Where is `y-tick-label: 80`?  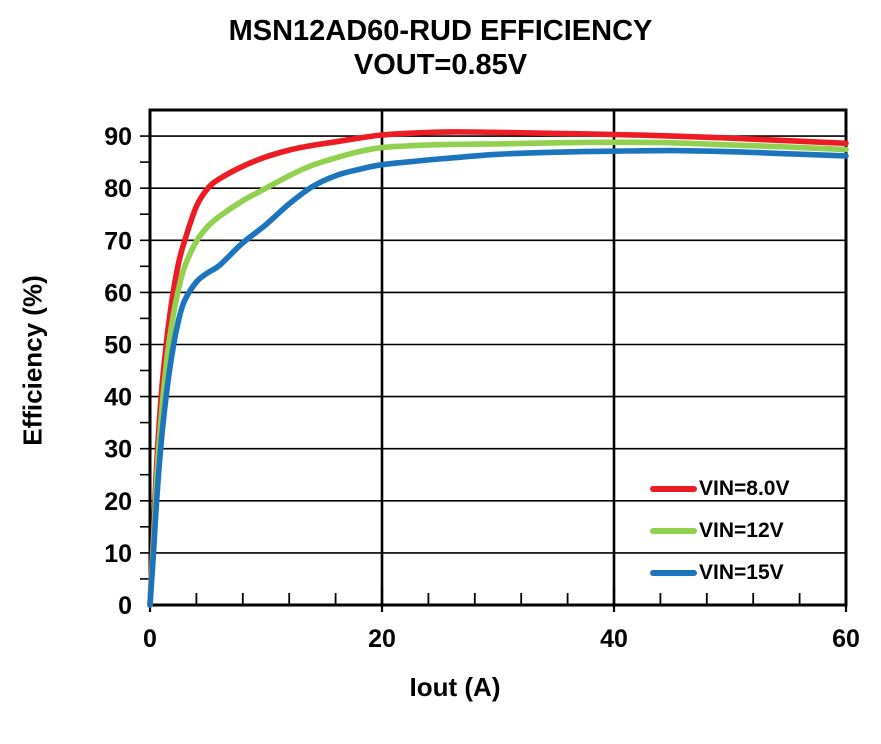 y-tick-label: 80 is located at coordinates (118, 189).